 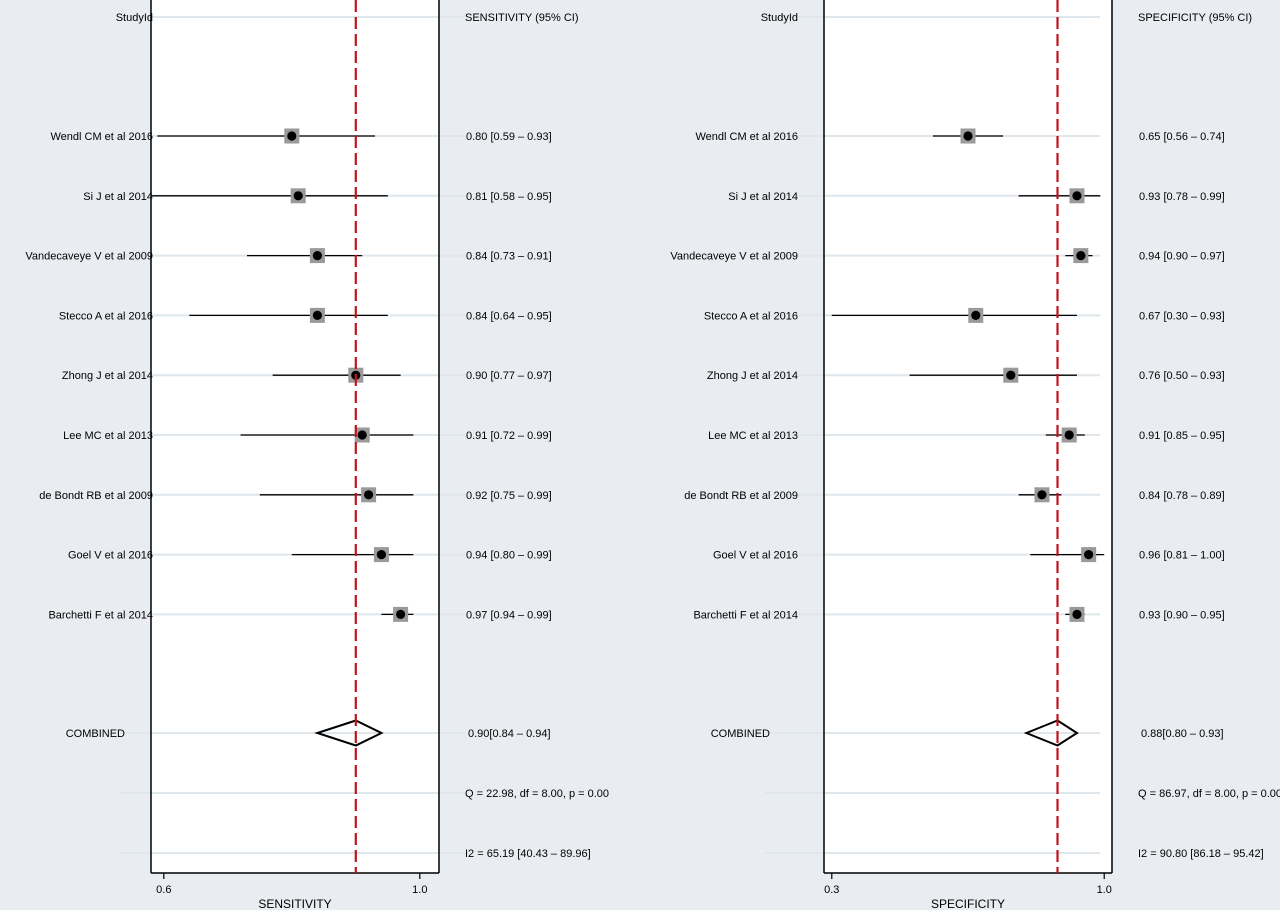 I want to click on heterogeneity-q-label: Q = 22.98, df = 8.00, p = 0.00, so click(x=537, y=794).